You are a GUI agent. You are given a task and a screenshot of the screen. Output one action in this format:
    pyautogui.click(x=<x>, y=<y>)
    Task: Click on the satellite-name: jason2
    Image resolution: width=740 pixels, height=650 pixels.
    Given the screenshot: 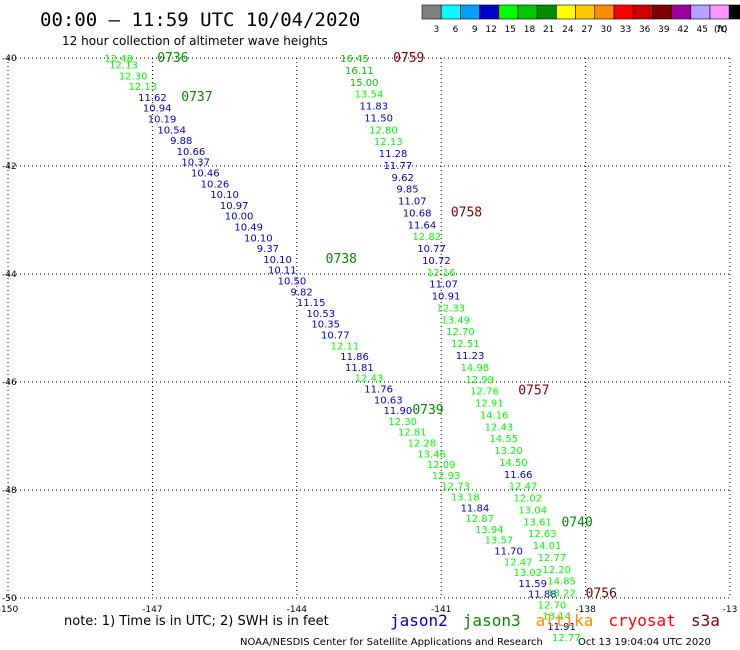 What is the action you would take?
    pyautogui.click(x=419, y=620)
    